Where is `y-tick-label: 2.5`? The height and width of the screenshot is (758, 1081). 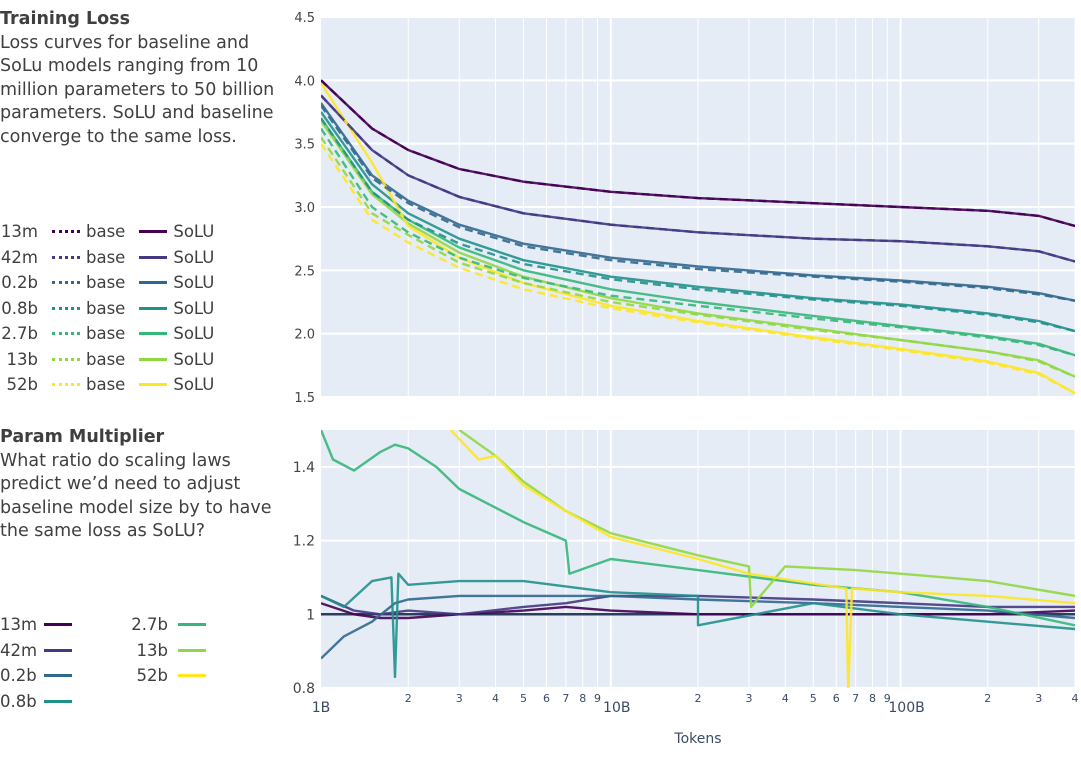
y-tick-label: 2.5 is located at coordinates (304, 271).